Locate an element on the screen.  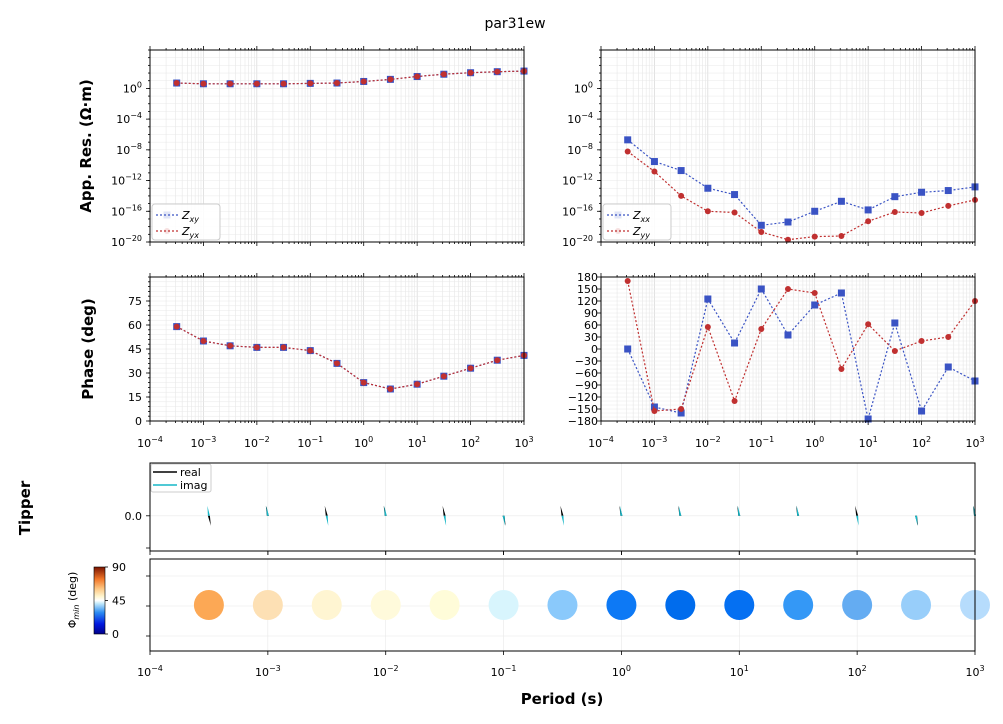
y-tick-label: 0.0 is located at coordinates (134, 516).